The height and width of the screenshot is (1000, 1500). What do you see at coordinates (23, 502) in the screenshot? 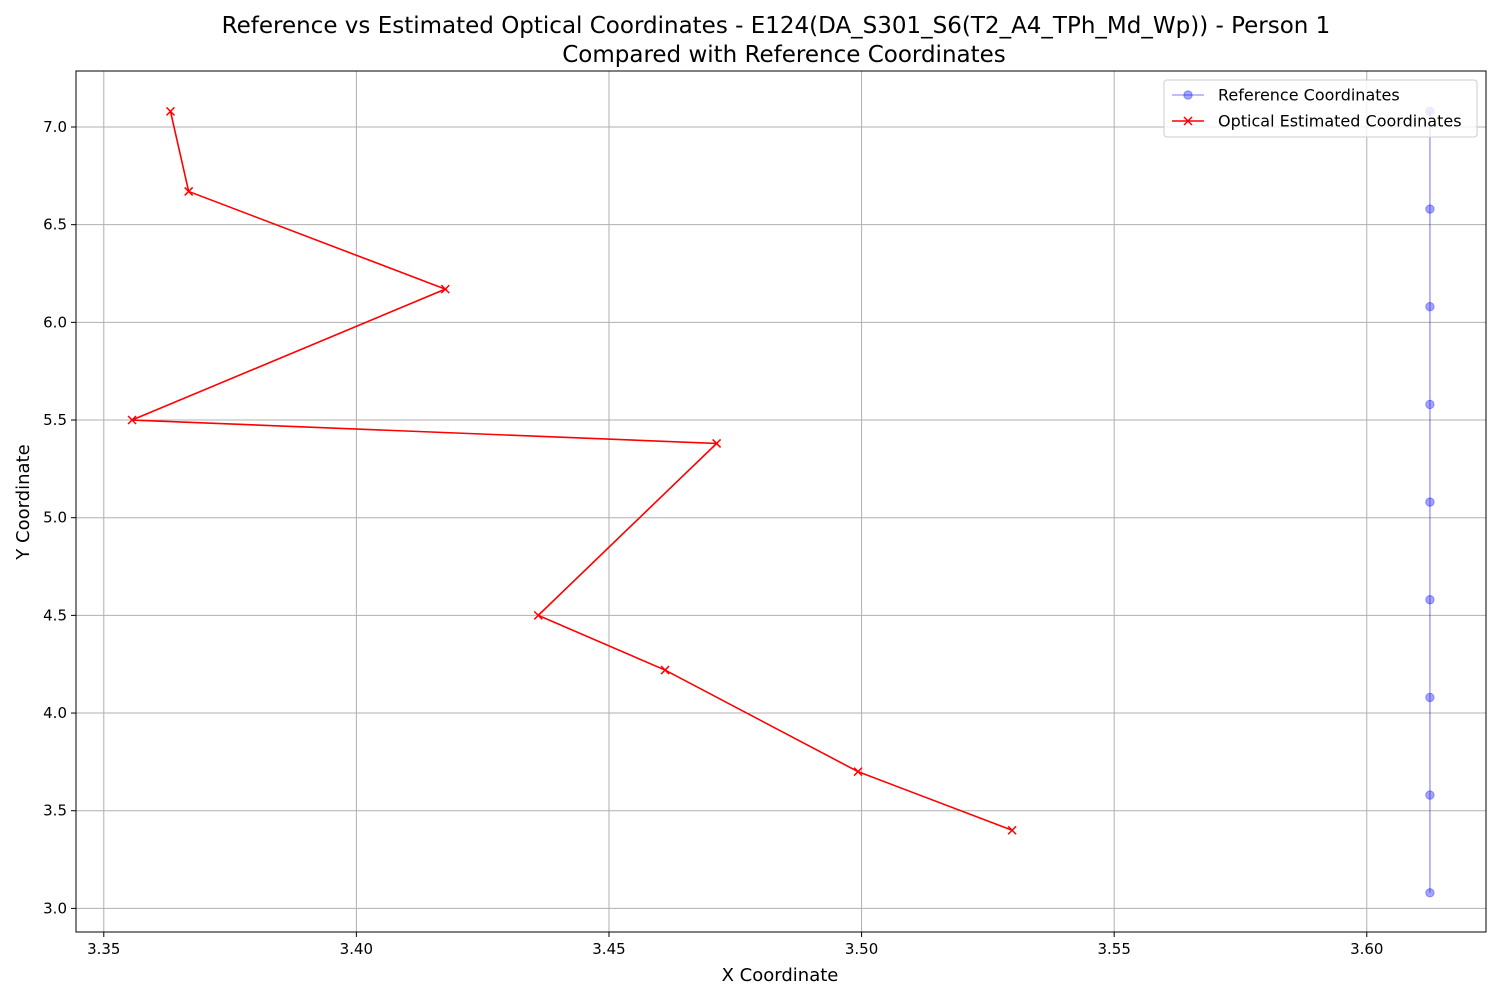
I see `y-axis-label: Y Coordinate` at bounding box center [23, 502].